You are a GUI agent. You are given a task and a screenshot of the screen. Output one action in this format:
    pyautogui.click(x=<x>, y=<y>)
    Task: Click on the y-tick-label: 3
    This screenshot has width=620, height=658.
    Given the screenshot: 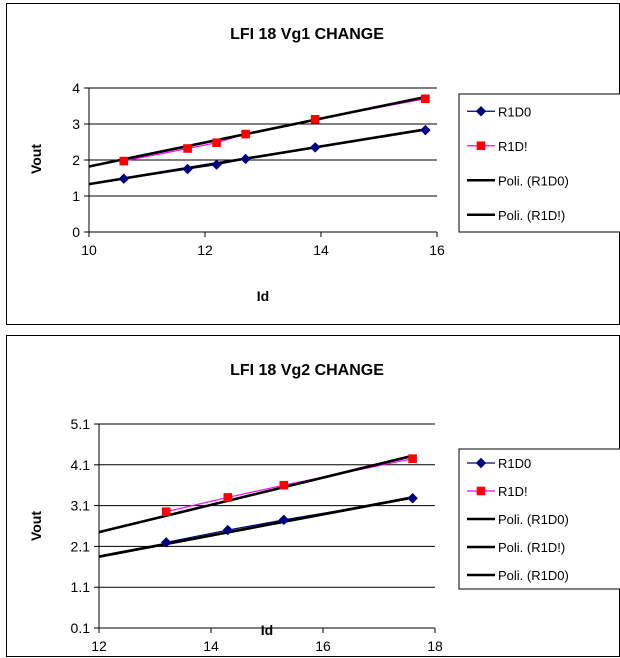 What is the action you would take?
    pyautogui.click(x=76, y=124)
    